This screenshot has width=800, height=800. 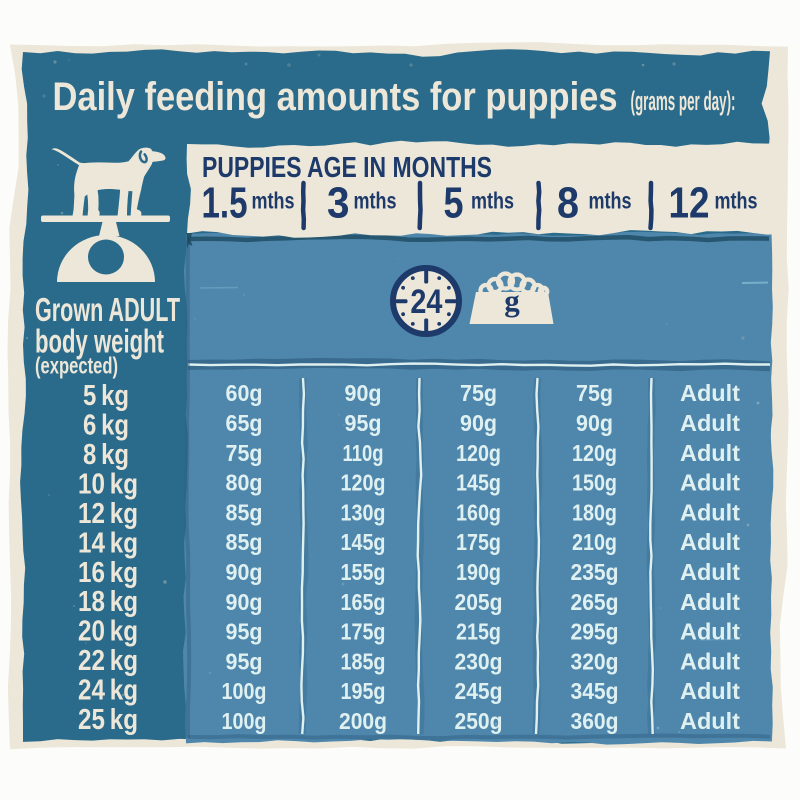 I want to click on svg-text: 165g, so click(x=363, y=602).